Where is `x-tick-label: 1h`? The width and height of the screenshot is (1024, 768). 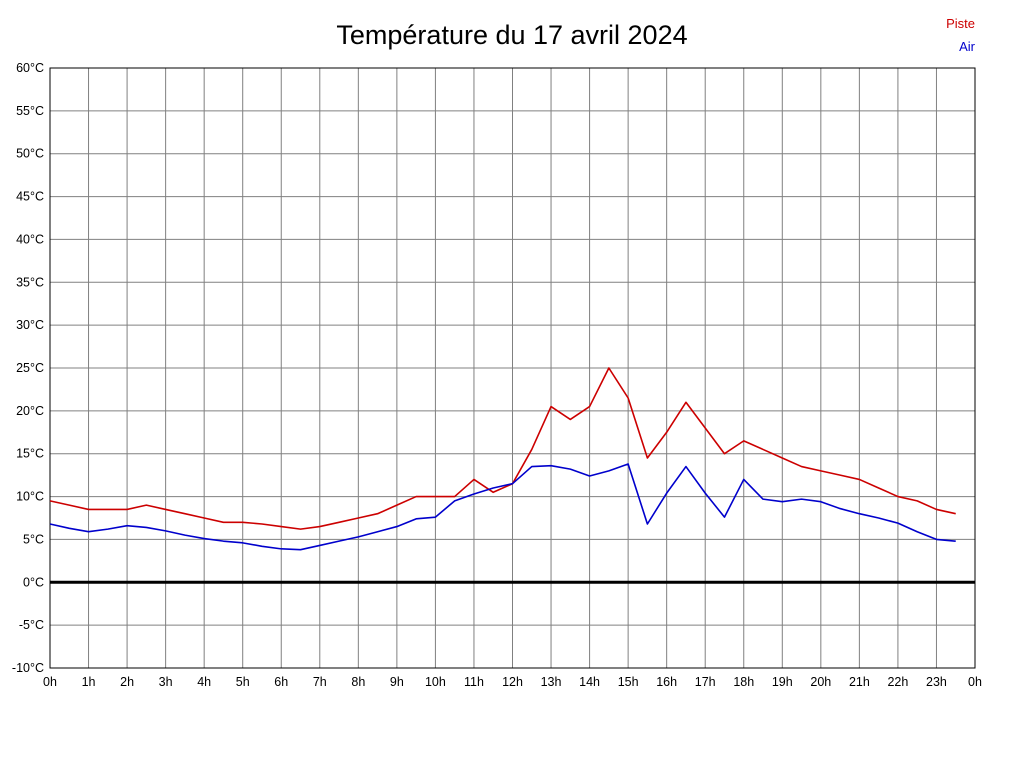
x-tick-label: 1h is located at coordinates (89, 682).